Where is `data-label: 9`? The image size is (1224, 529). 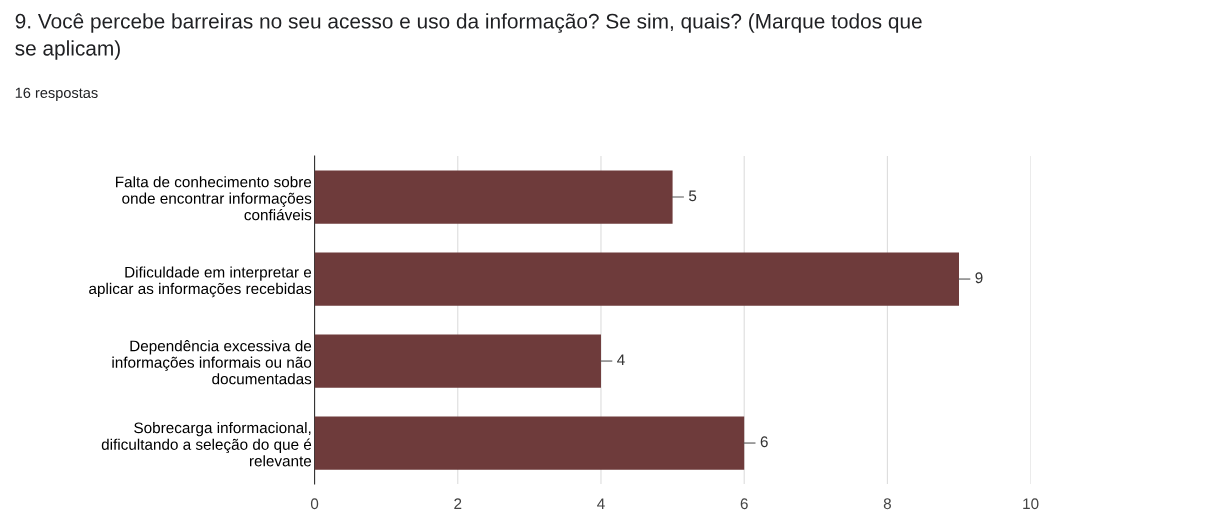
data-label: 9 is located at coordinates (979, 278).